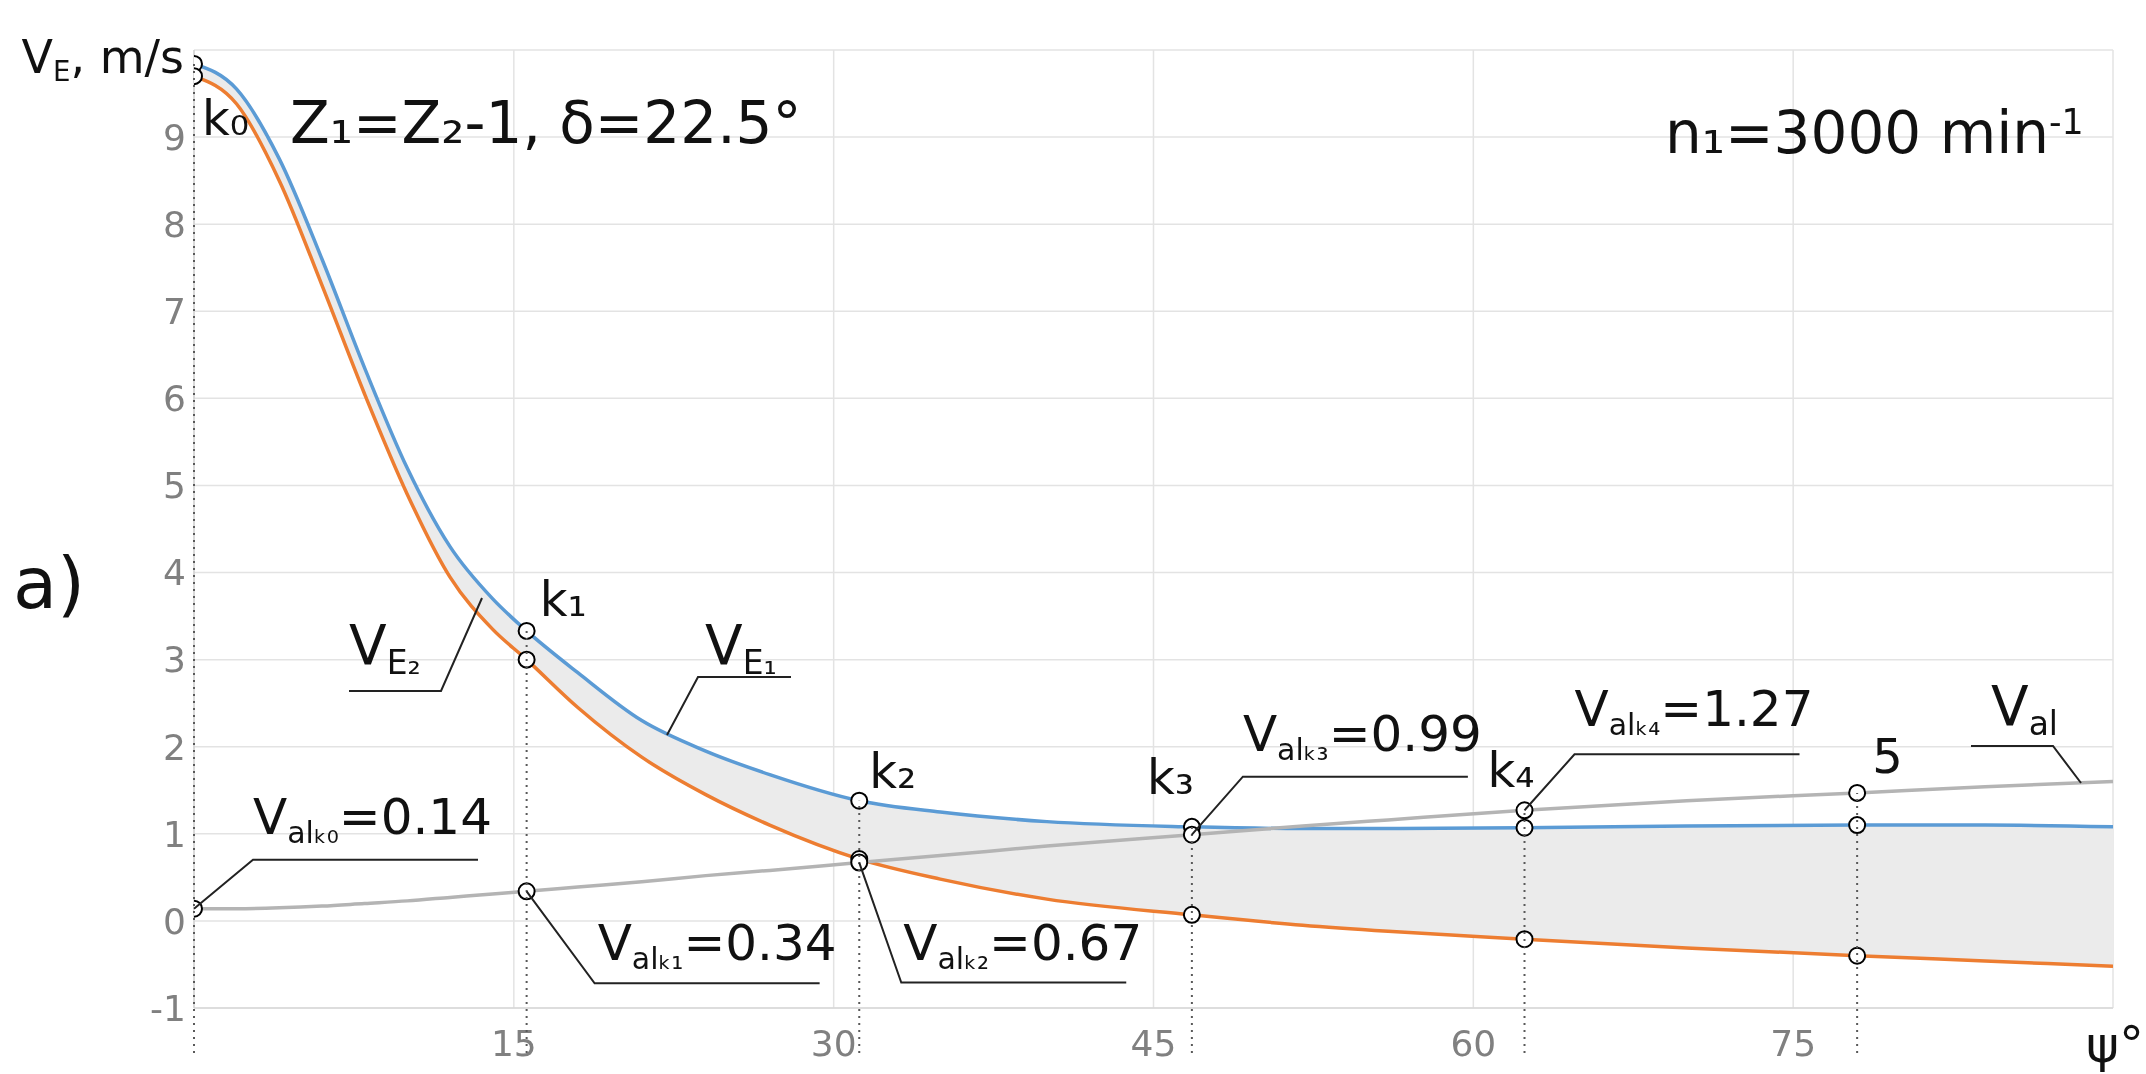 The width and height of the screenshot is (2146, 1074). Describe the element at coordinates (385, 647) in the screenshot. I see `series-label: V$_{E₂}$` at that location.